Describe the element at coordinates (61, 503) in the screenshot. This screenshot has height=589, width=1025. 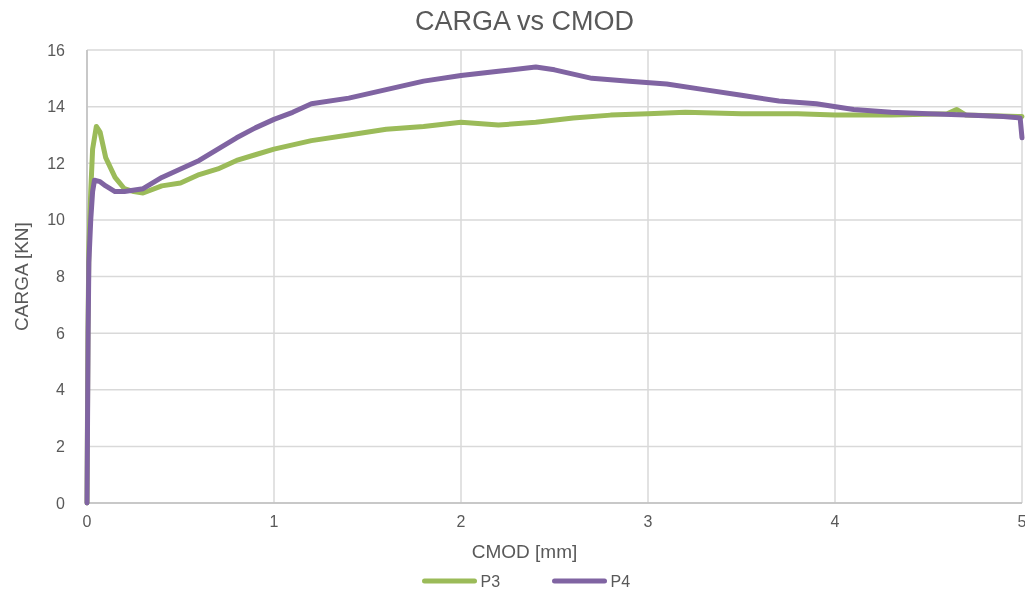
I see `y-tick-label: 0` at that location.